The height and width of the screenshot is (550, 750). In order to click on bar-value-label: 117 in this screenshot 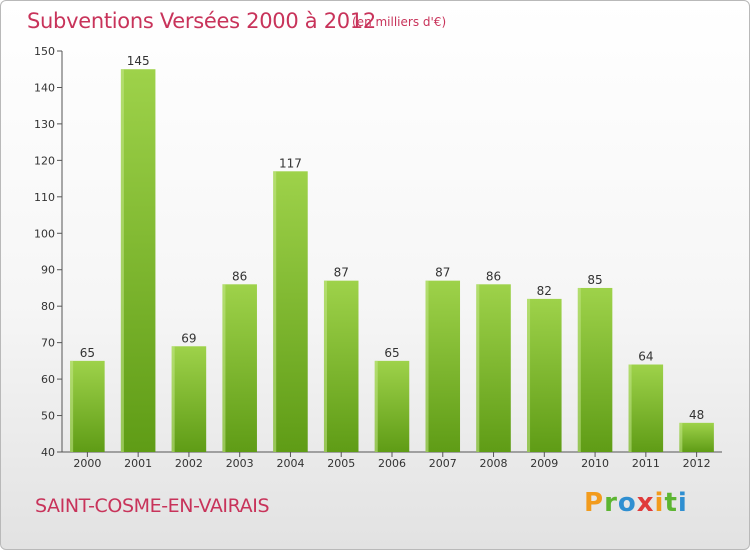, I will do `click(290, 163)`.